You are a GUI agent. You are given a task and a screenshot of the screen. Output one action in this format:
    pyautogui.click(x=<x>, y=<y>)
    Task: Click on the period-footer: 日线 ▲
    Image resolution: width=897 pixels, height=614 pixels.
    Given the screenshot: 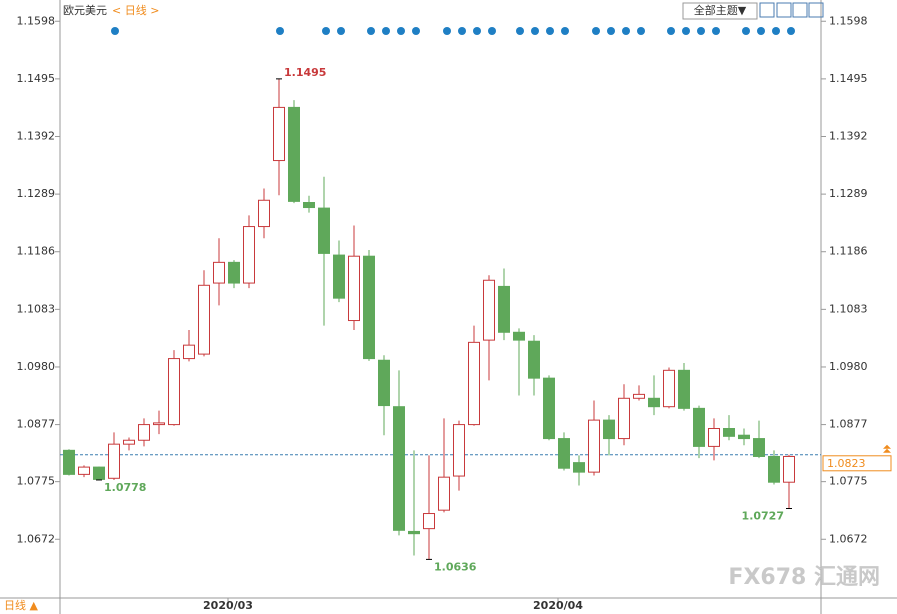 What is the action you would take?
    pyautogui.click(x=21, y=605)
    